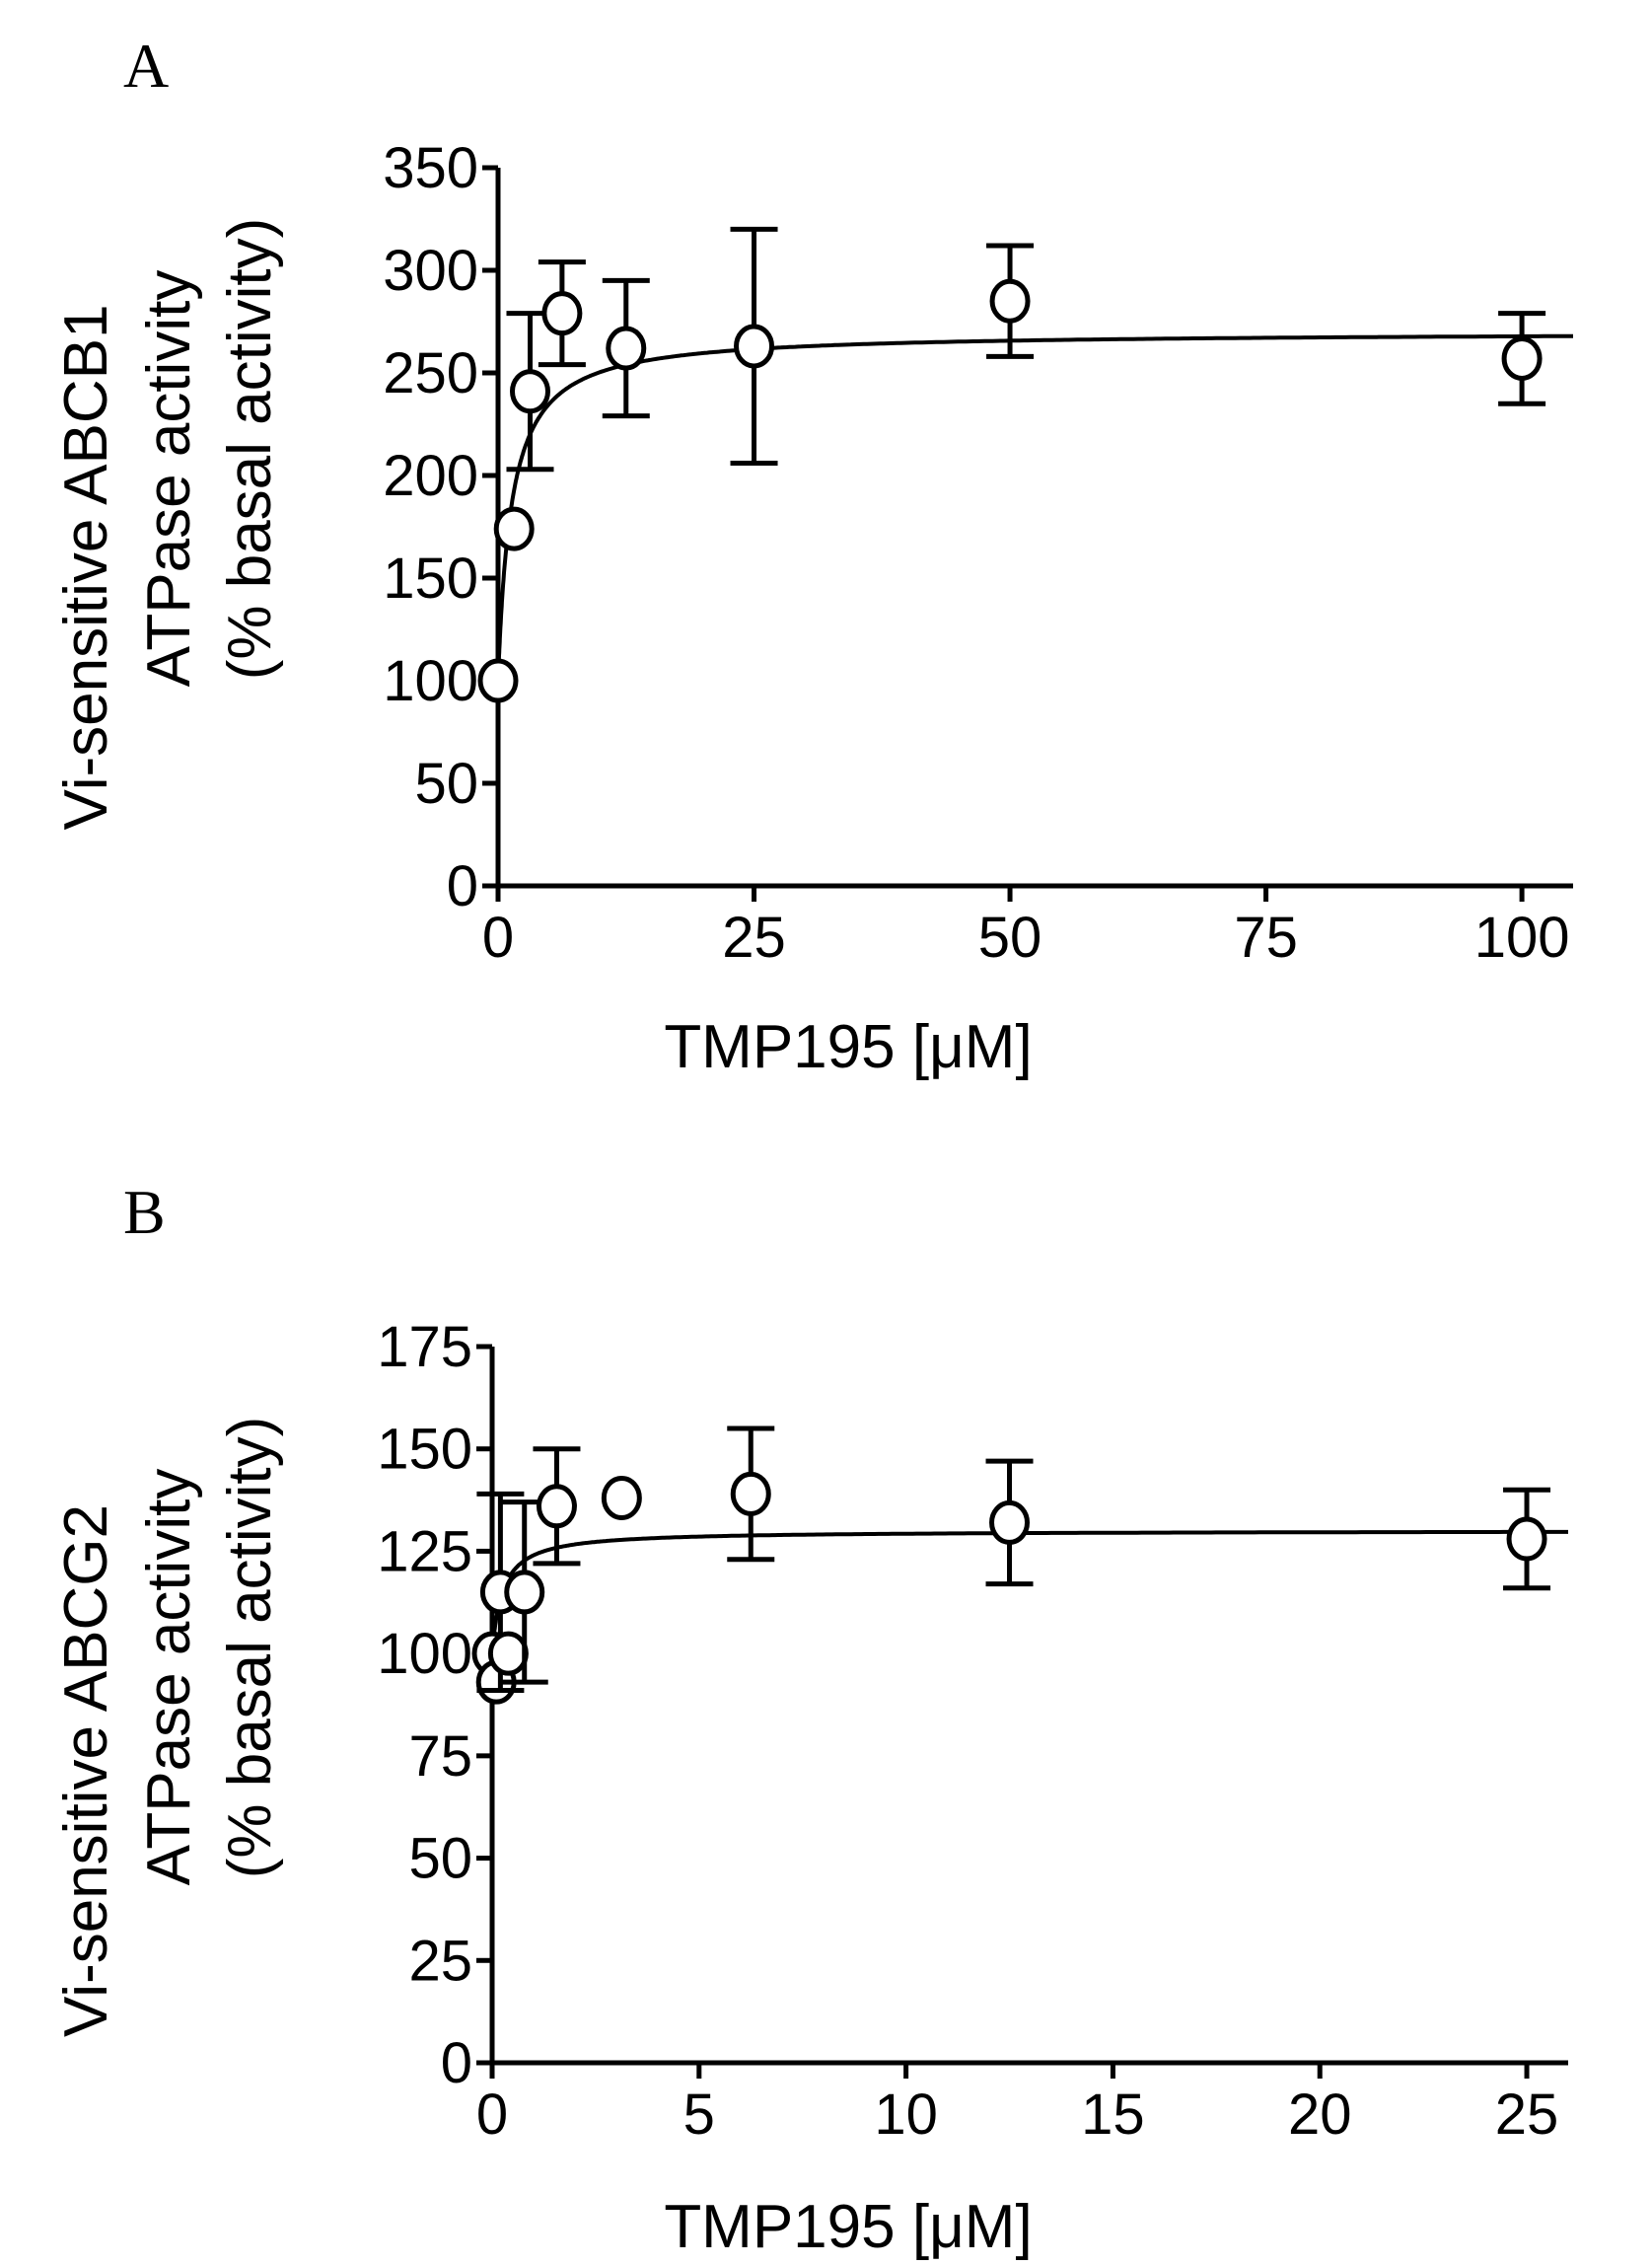 The width and height of the screenshot is (1652, 2266). Describe the element at coordinates (906, 2115) in the screenshot. I see `x-tick-label: 10` at that location.